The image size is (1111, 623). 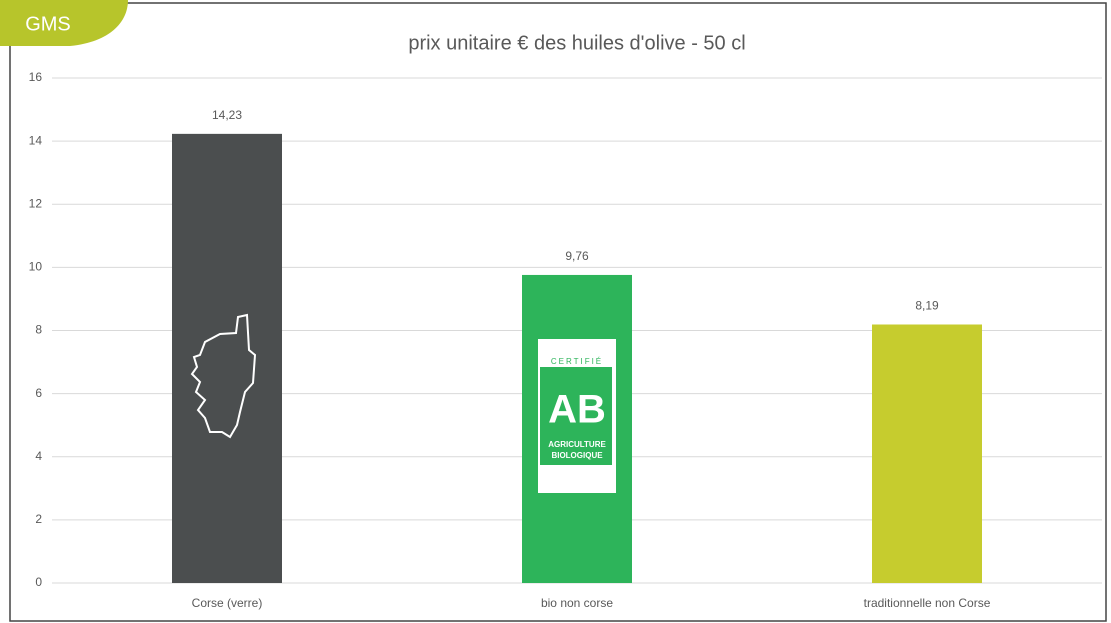 I want to click on logo-top: CERTIFIÉ, so click(x=577, y=361).